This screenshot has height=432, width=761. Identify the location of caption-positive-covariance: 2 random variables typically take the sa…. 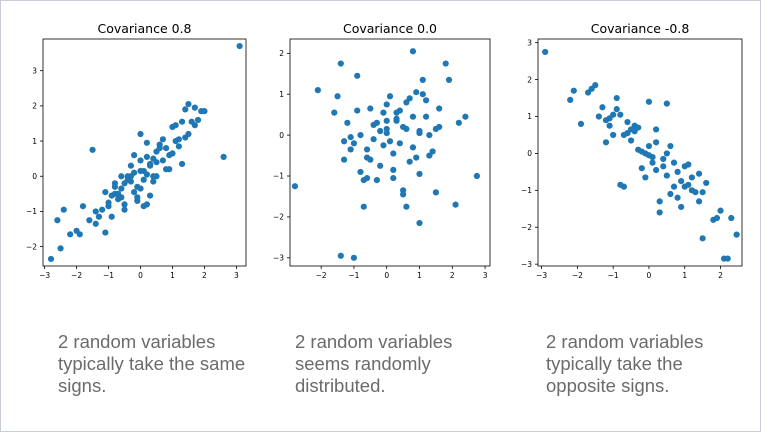
(152, 363).